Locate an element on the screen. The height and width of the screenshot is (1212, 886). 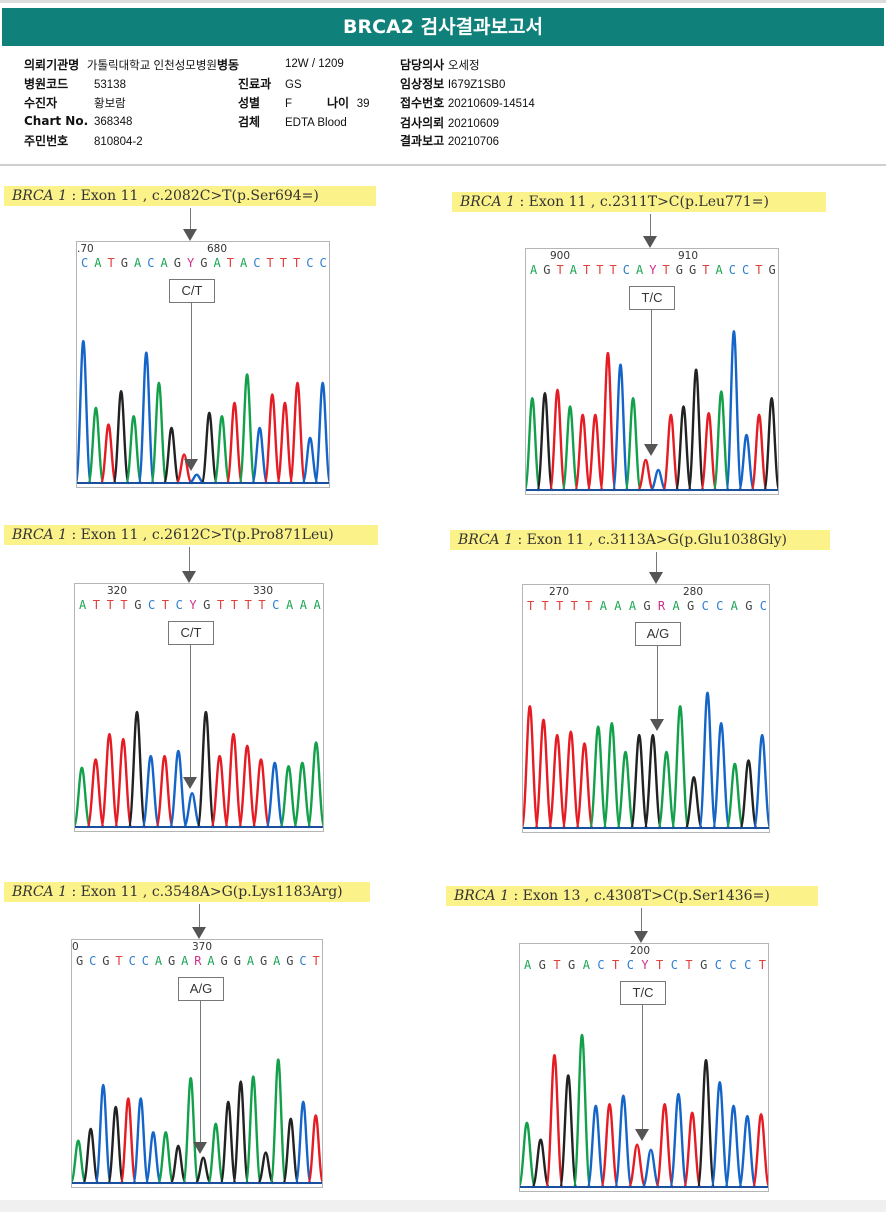
position-number: 900 is located at coordinates (560, 256).